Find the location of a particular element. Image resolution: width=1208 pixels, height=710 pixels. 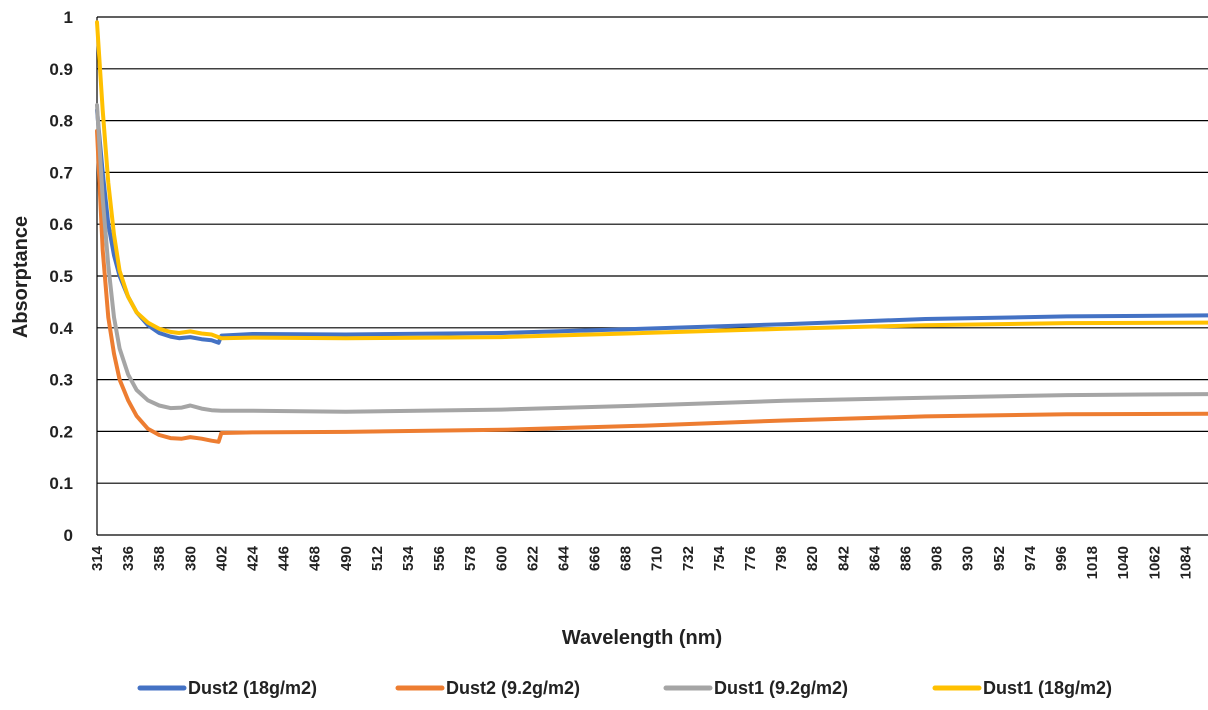

x-tick-label-4: 402 is located at coordinates (221, 558).